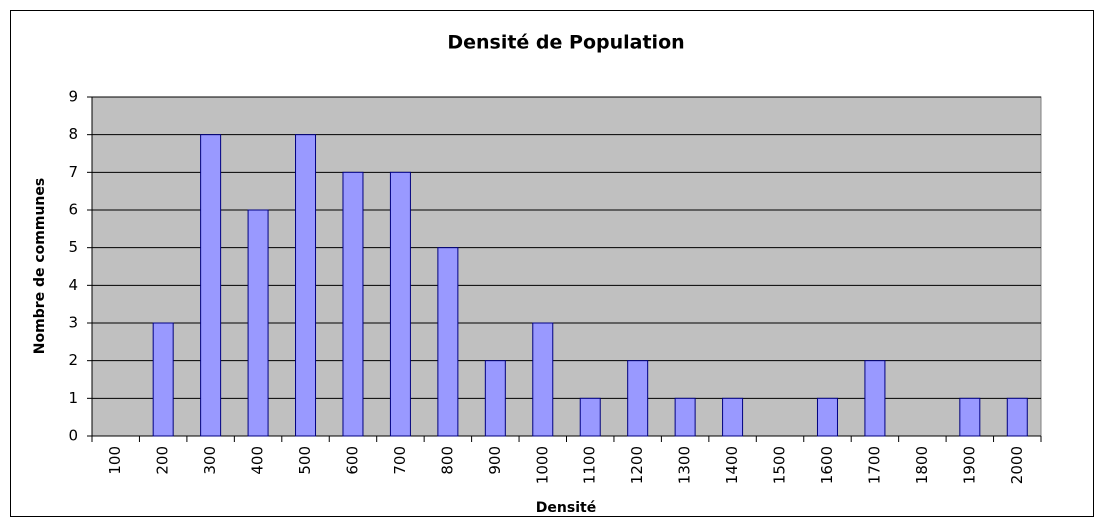 The width and height of the screenshot is (1104, 527). Describe the element at coordinates (922, 465) in the screenshot. I see `x-tick-label: 1800` at that location.